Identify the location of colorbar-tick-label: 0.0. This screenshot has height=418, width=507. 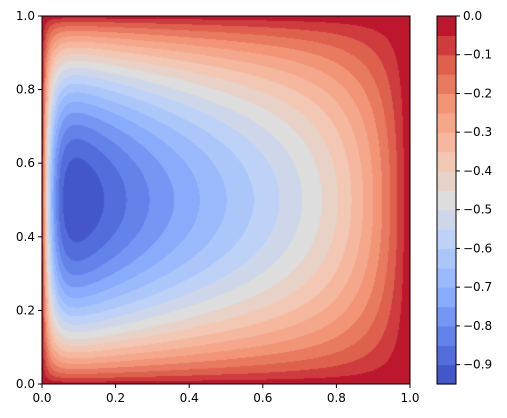
(472, 16).